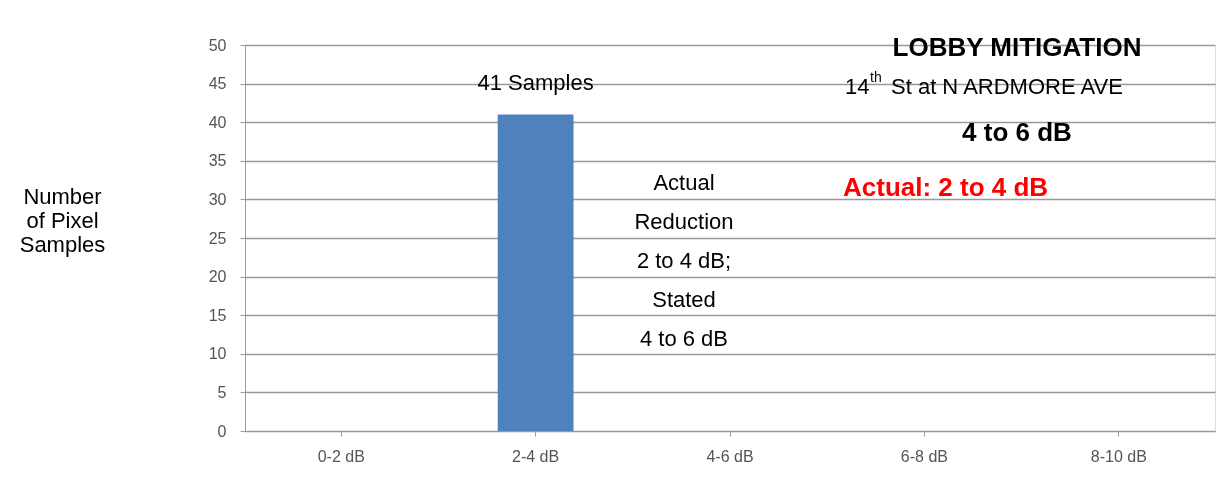 The height and width of the screenshot is (481, 1220). Describe the element at coordinates (217, 277) in the screenshot. I see `y-tick-label: 20` at that location.